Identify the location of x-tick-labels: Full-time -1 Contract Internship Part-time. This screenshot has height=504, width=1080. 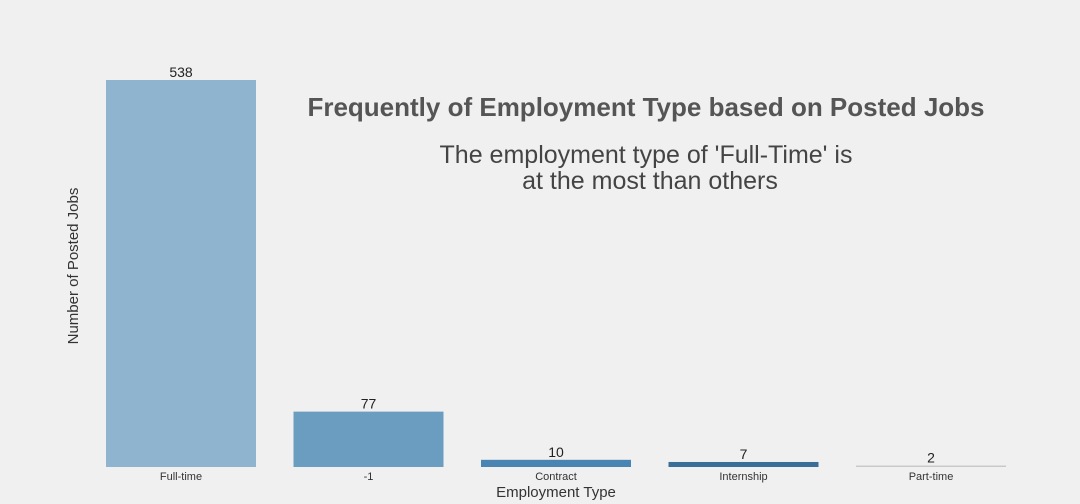
(556, 477).